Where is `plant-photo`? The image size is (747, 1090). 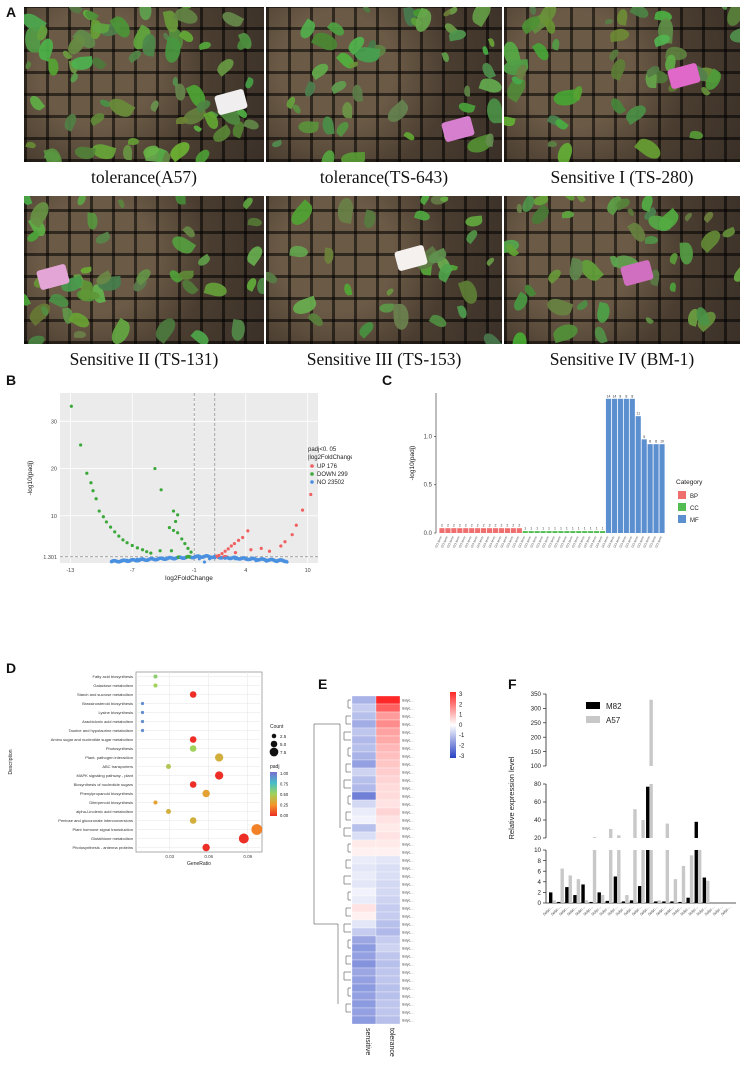
plant-photo is located at coordinates (622, 84).